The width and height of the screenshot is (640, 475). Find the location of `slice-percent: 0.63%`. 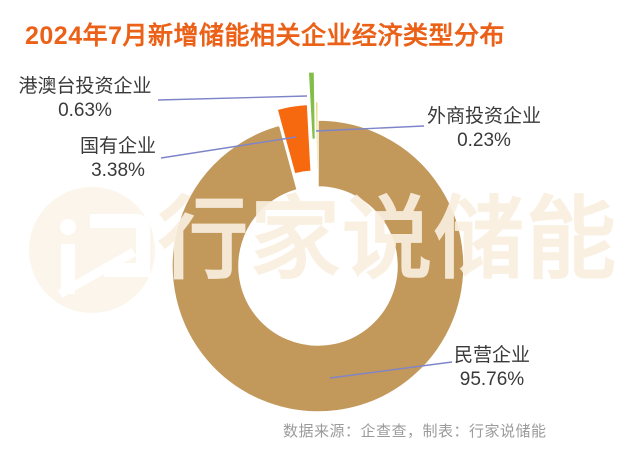

slice-percent: 0.63% is located at coordinates (85, 110).